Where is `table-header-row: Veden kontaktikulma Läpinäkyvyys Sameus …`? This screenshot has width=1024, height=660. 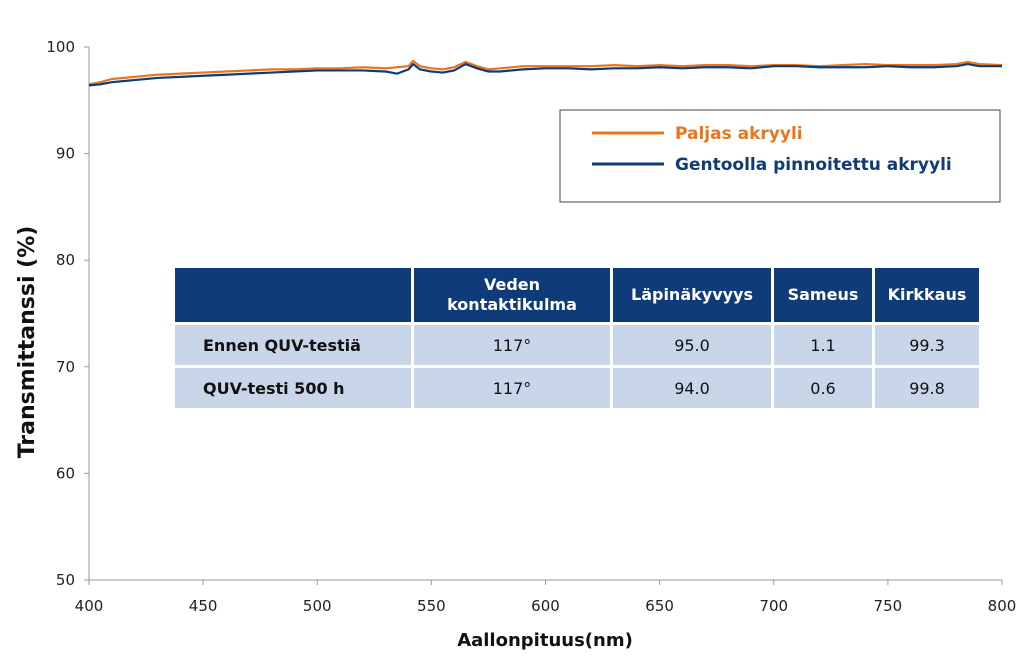 table-header-row: Veden kontaktikulma Läpinäkyvyys Sameus … is located at coordinates (577, 295).